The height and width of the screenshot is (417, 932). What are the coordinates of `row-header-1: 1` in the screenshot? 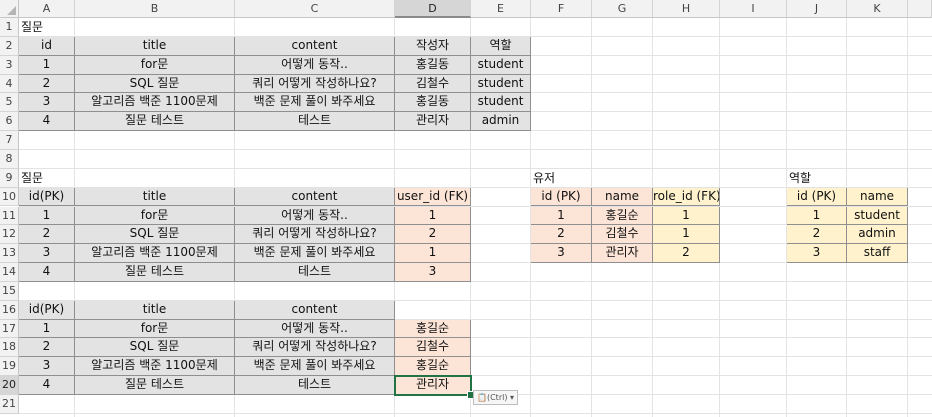 It's located at (9, 27).